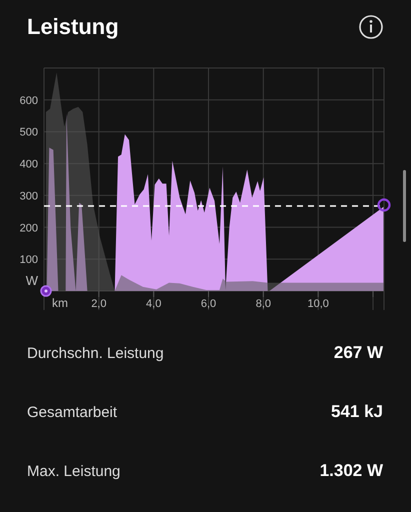 The image size is (411, 512). What do you see at coordinates (73, 471) in the screenshot?
I see `text: Max. Leistung` at bounding box center [73, 471].